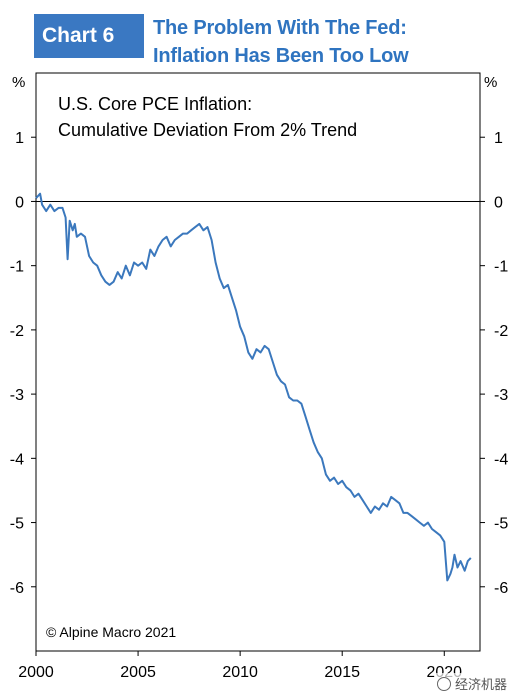 This screenshot has height=698, width=516. What do you see at coordinates (138, 672) in the screenshot?
I see `x-tick-label: 2005` at bounding box center [138, 672].